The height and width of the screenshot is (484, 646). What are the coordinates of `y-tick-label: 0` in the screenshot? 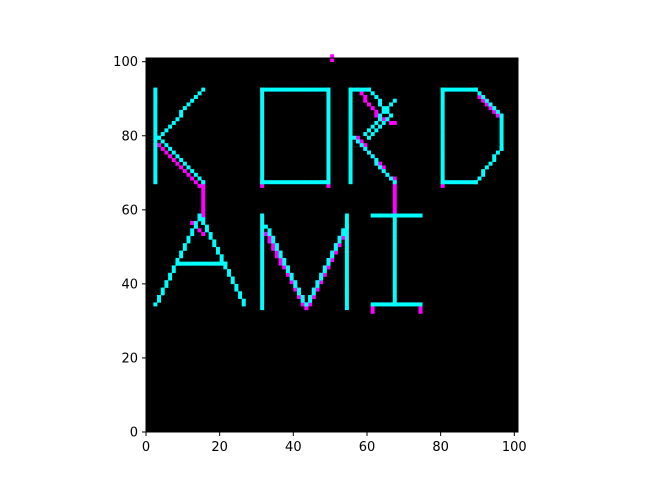 It's located at (134, 433).